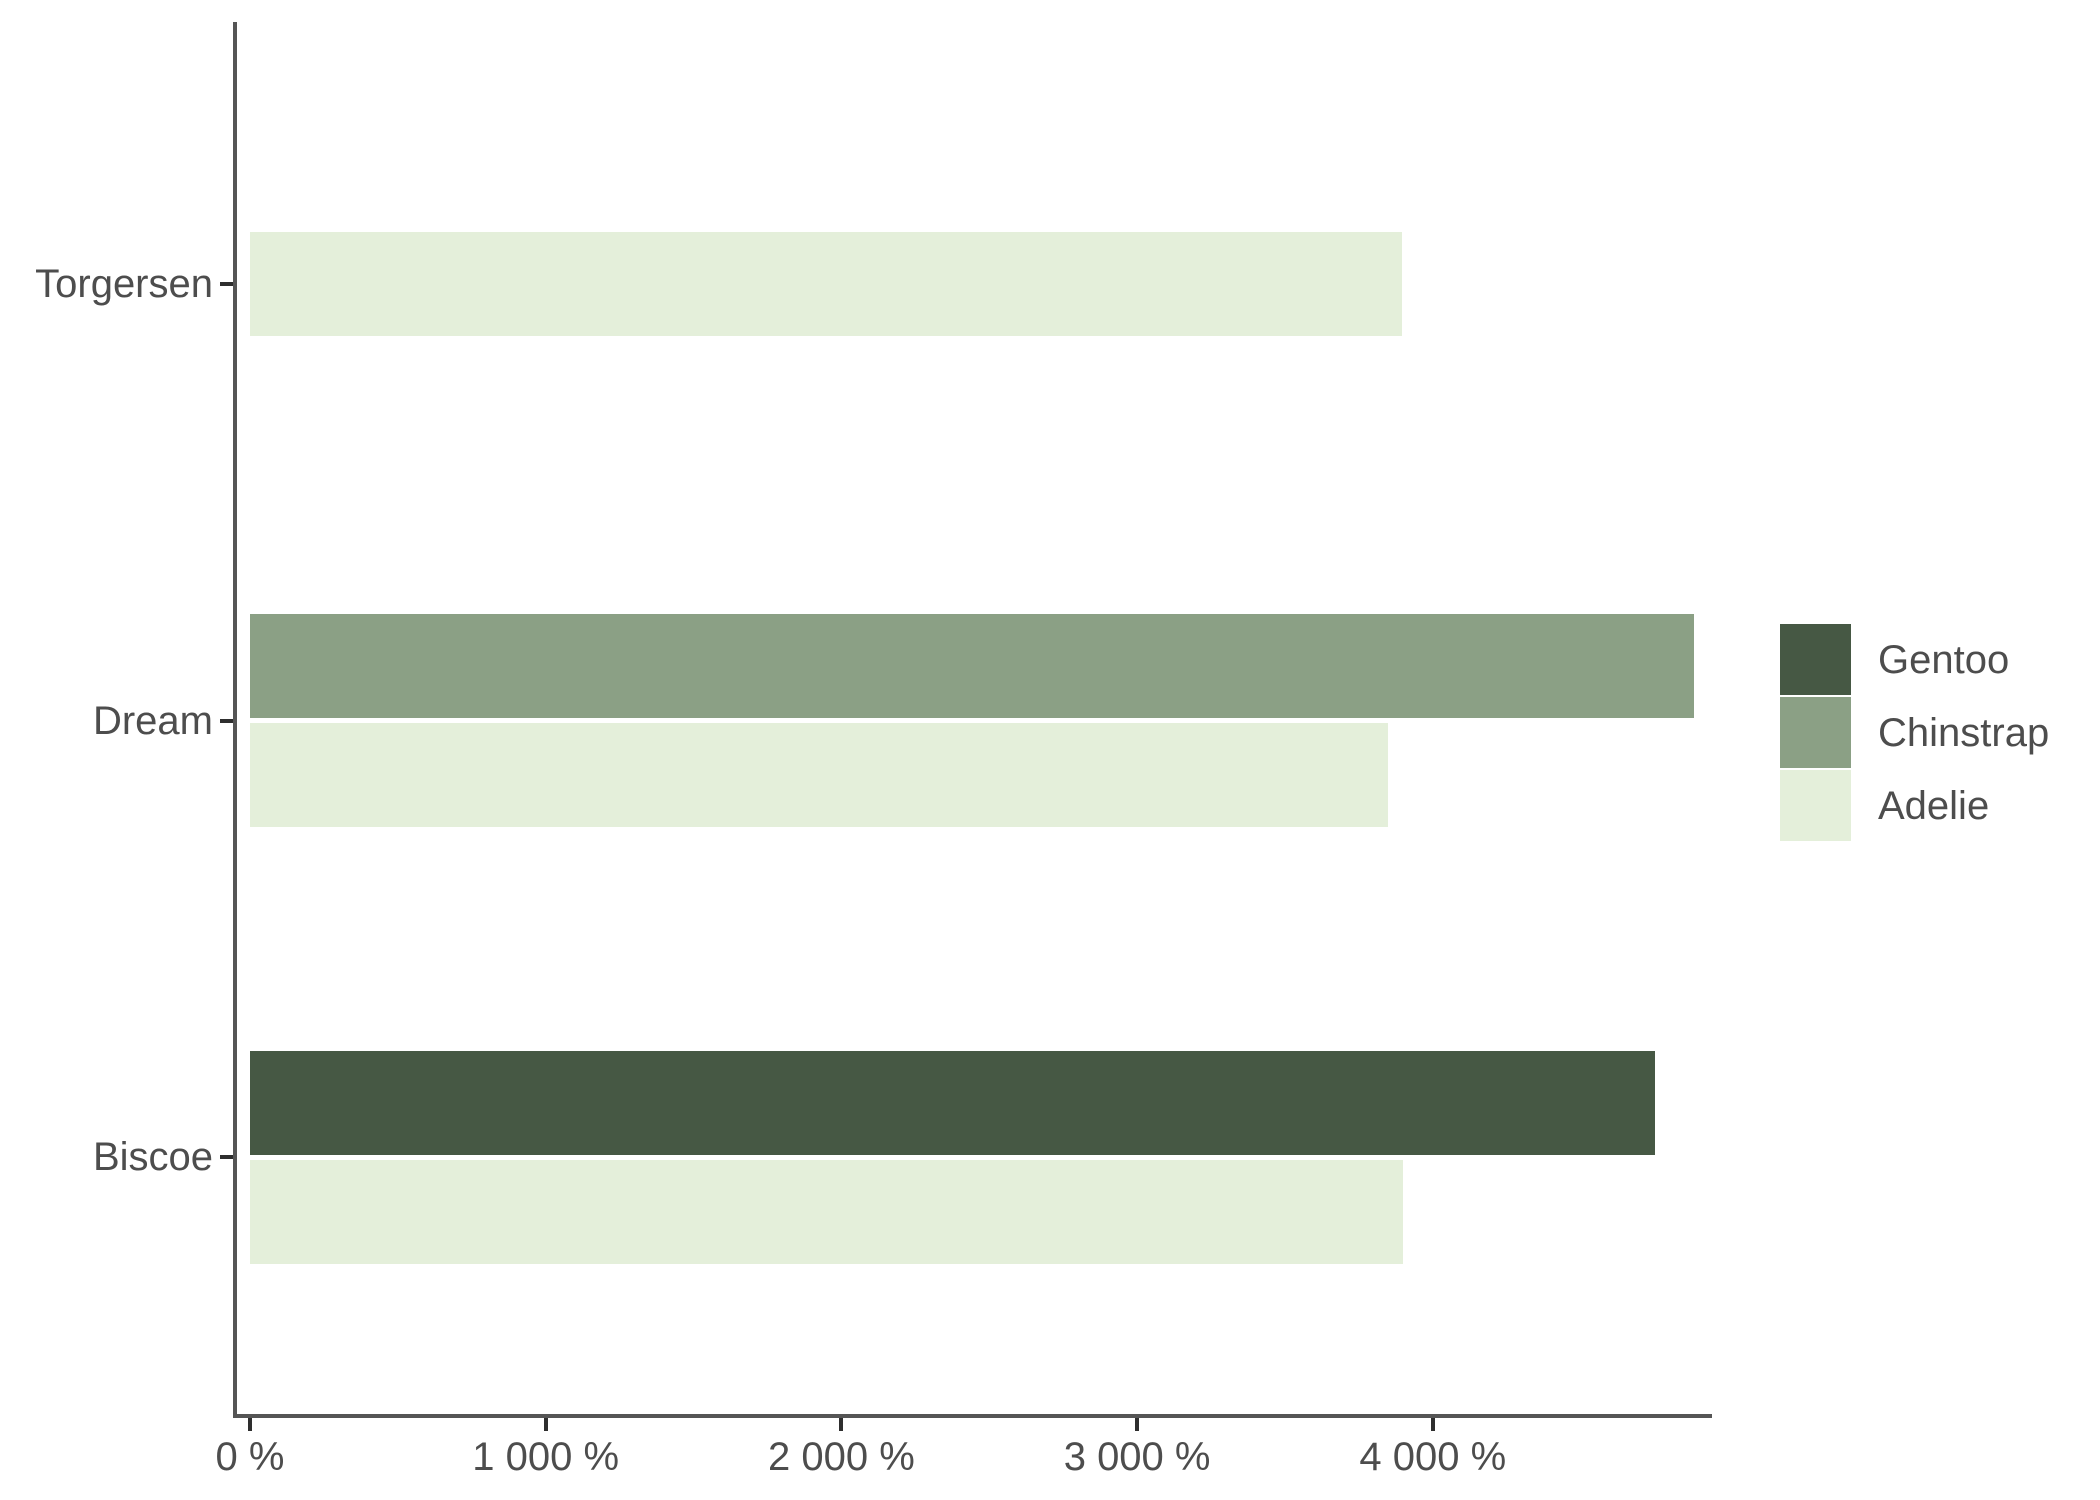 Image resolution: width=2100 pixels, height=1500 pixels. I want to click on y-axis-line, so click(235, 720).